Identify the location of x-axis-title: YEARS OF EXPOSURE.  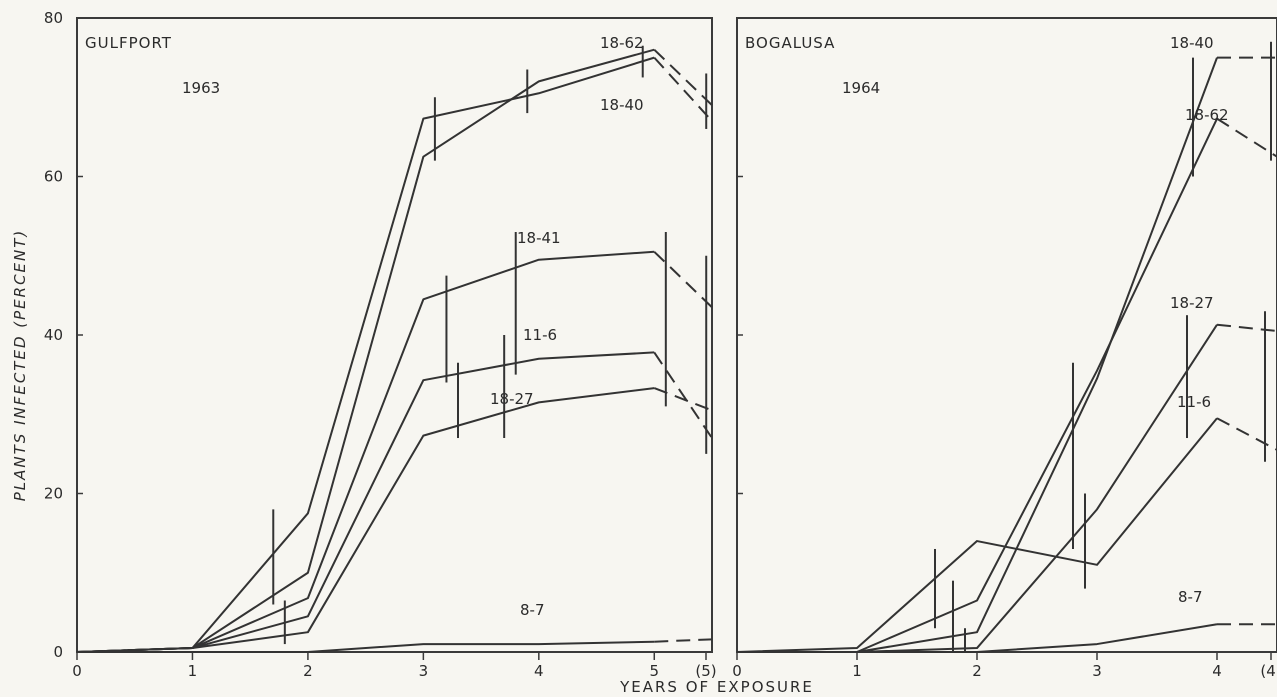
(716, 687).